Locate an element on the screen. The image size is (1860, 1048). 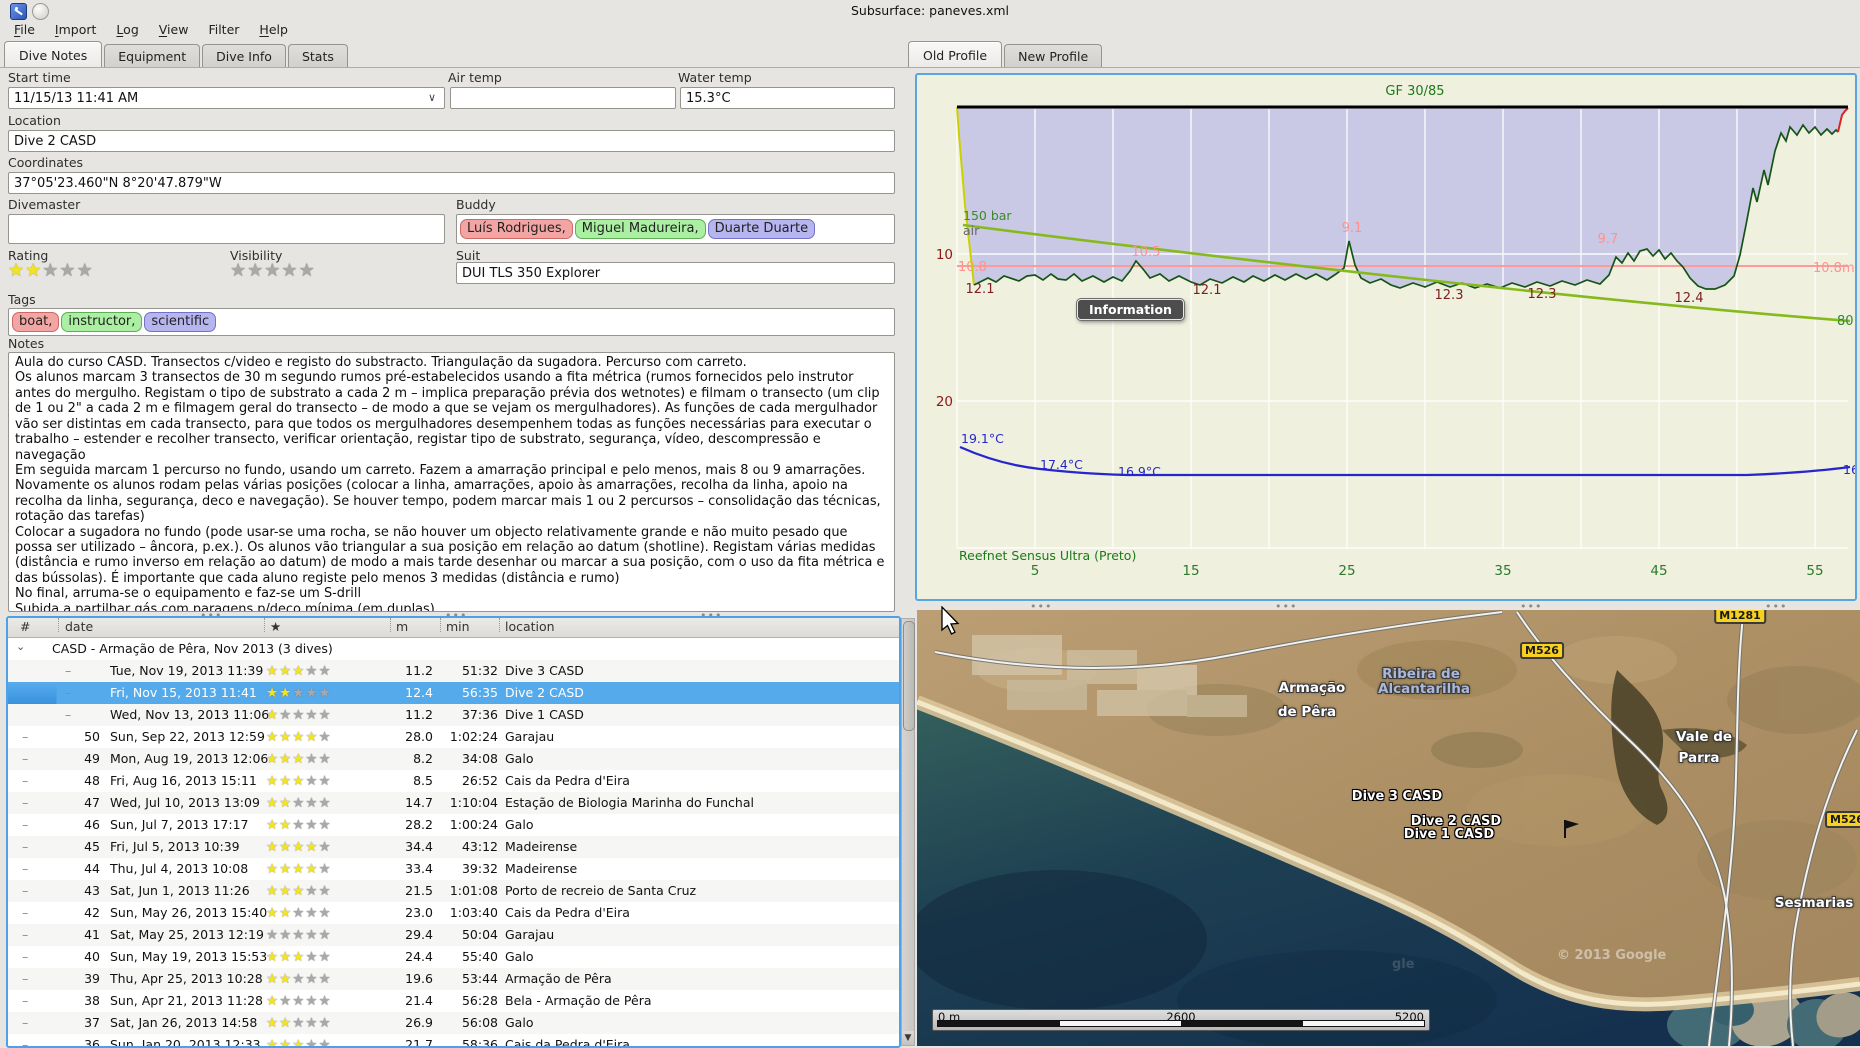
tag-pill: boat, is located at coordinates (36, 322).